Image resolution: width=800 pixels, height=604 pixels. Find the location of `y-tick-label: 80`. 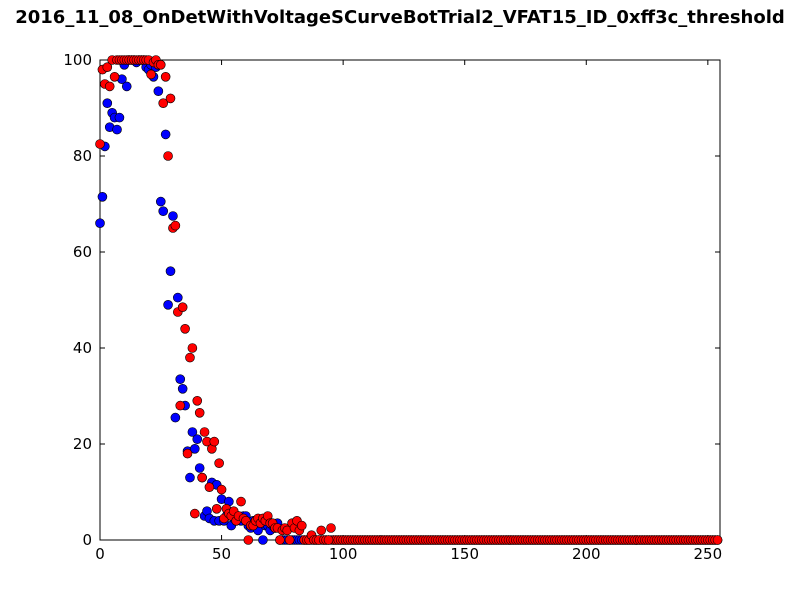

y-tick-label: 80 is located at coordinates (82, 156).